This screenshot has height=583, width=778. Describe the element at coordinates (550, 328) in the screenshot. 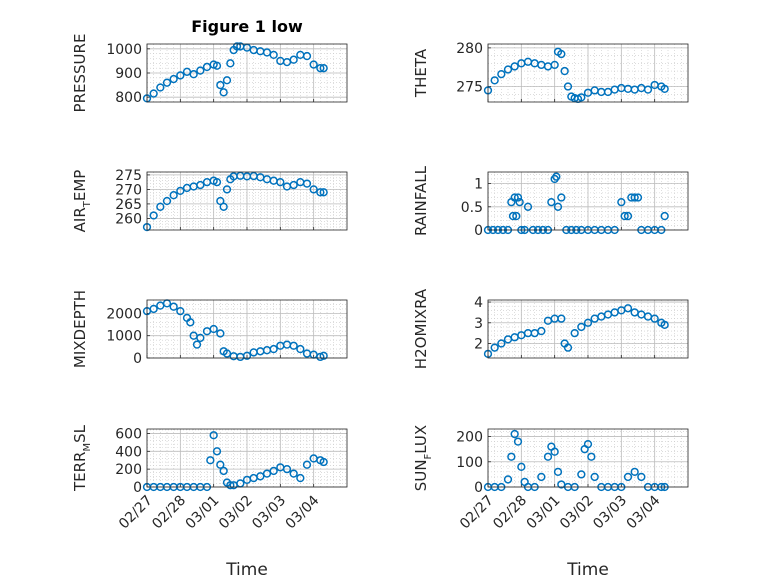

I see `subplot-h2omixra: 2 3 4 H2OMIXRA` at that location.